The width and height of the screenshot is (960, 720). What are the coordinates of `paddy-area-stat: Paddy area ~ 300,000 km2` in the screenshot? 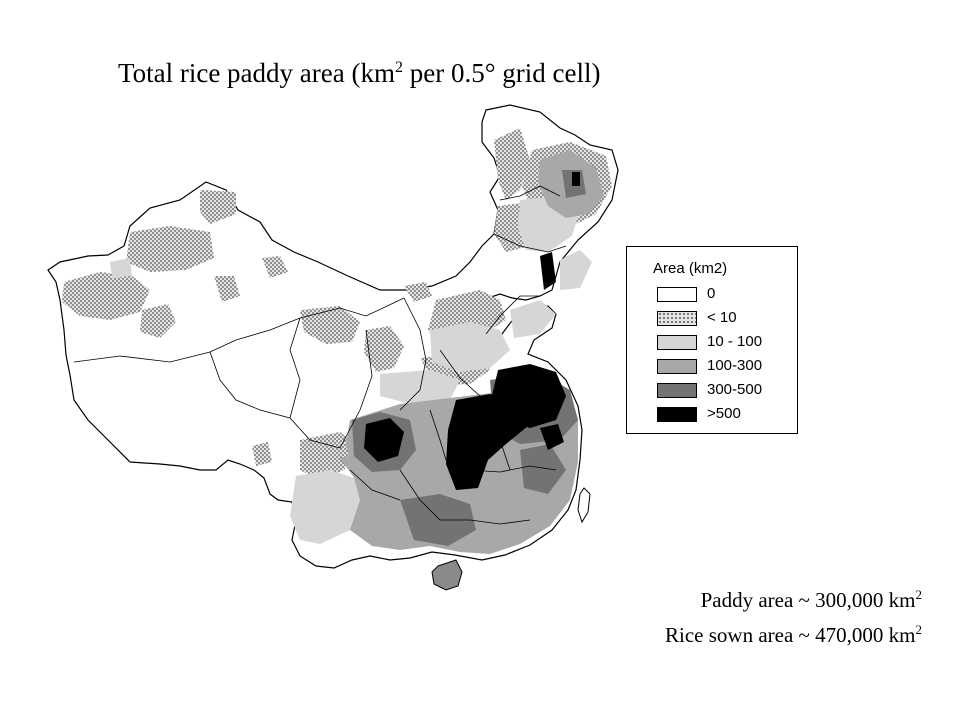 It's located at (811, 600).